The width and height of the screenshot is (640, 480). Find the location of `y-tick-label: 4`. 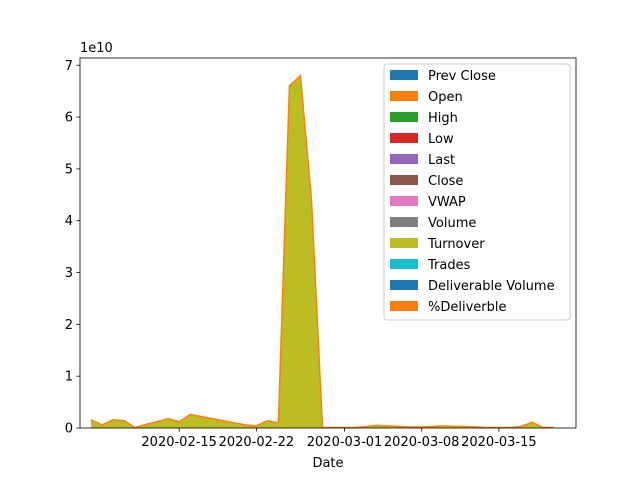

y-tick-label: 4 is located at coordinates (69, 221).